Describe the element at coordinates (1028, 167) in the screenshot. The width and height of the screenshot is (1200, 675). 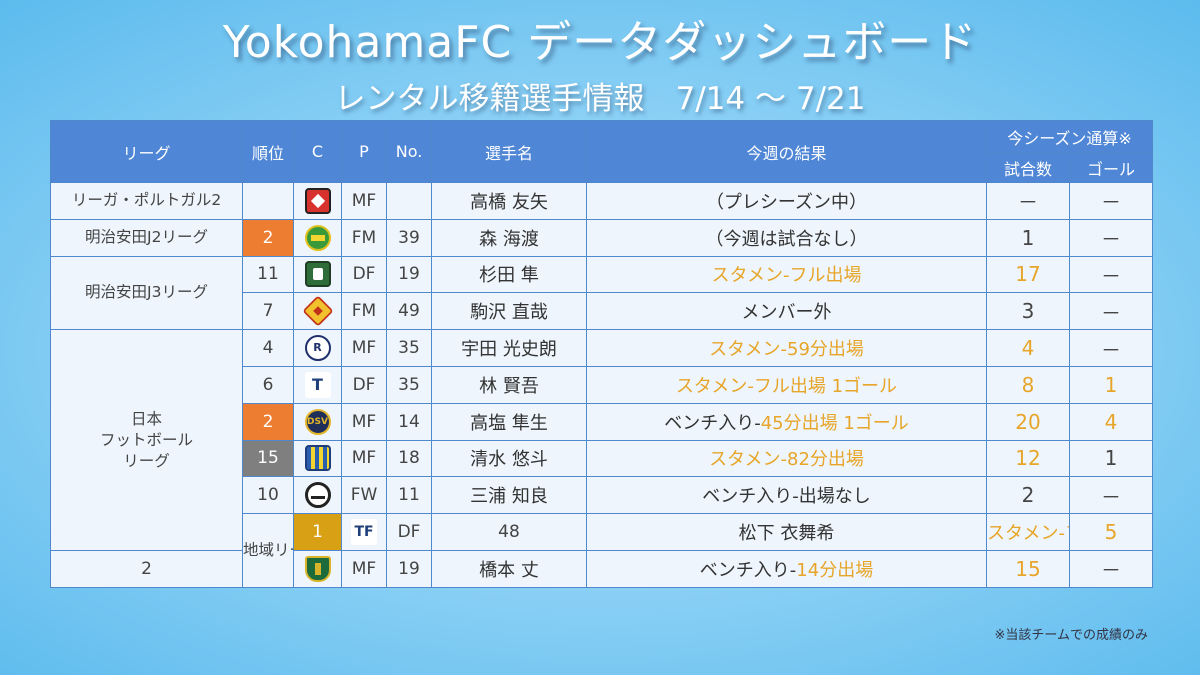
I see `col-header-apps: 試合数` at that location.